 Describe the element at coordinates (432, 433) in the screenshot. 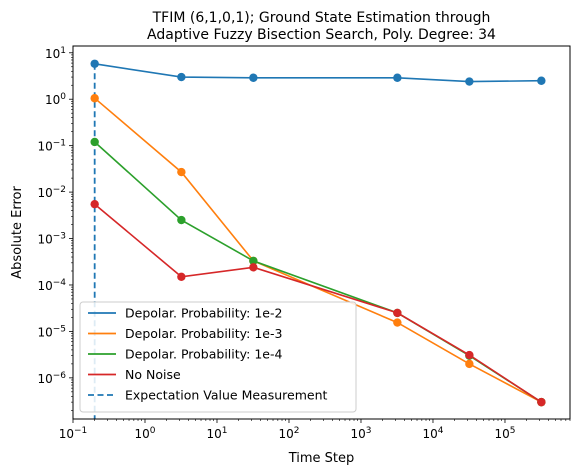

I see `x-tick-label: 10⁴` at that location.